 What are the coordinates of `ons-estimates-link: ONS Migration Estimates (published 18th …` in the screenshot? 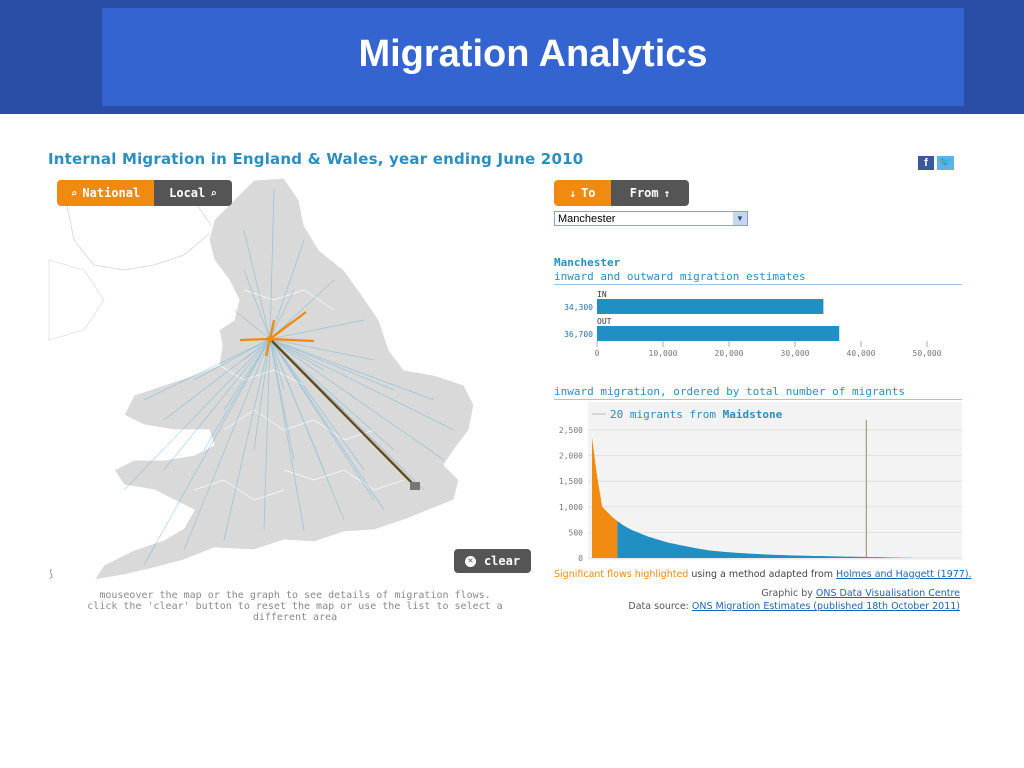 It's located at (825, 606).